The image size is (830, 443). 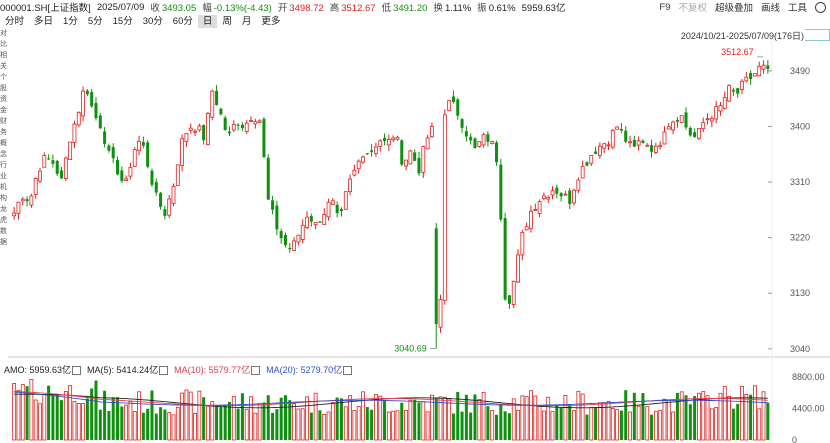 I want to click on tab-9: 月, so click(x=246, y=21).